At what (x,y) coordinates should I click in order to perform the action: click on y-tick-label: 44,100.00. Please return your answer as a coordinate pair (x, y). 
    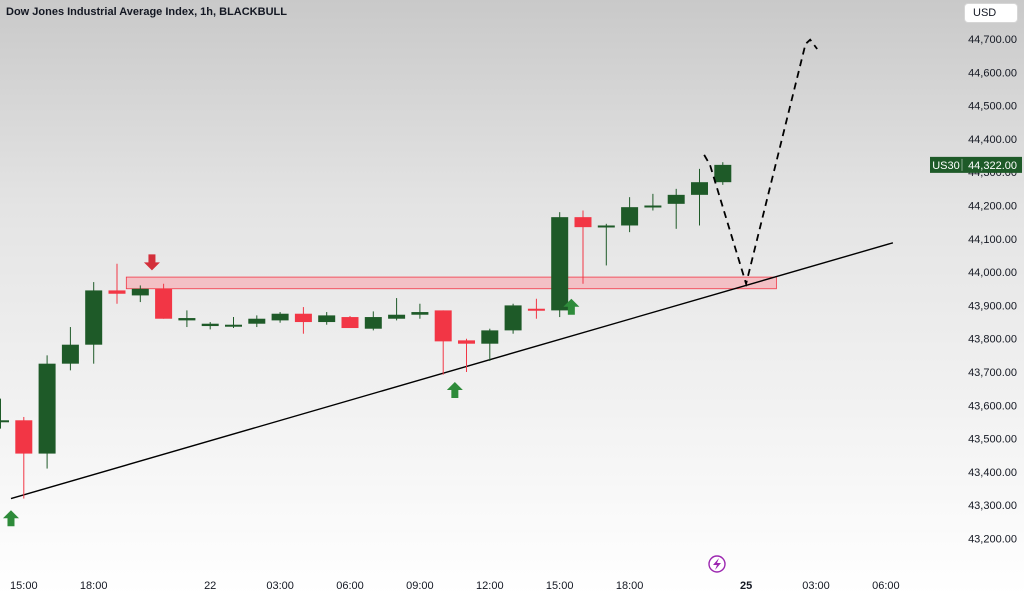
    Looking at the image, I should click on (992, 240).